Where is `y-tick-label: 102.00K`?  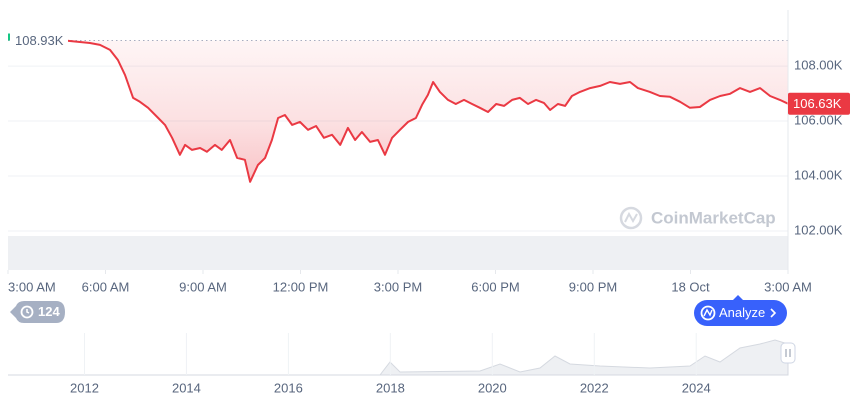
y-tick-label: 102.00K is located at coordinates (818, 229).